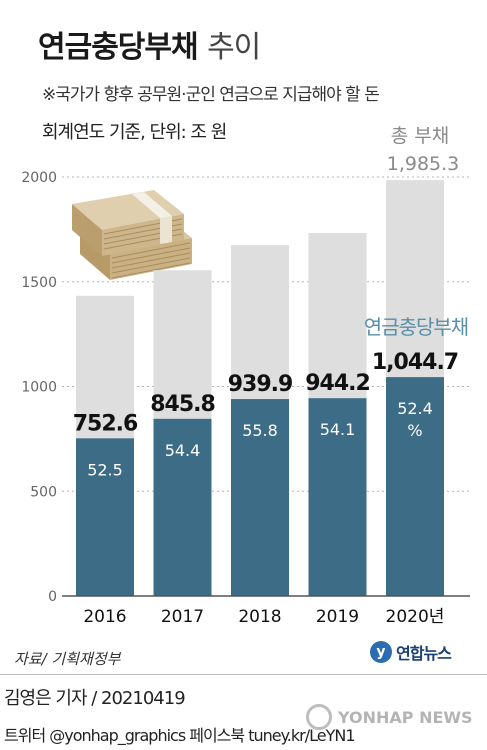  What do you see at coordinates (43, 492) in the screenshot?
I see `y-tick-label: 500` at bounding box center [43, 492].